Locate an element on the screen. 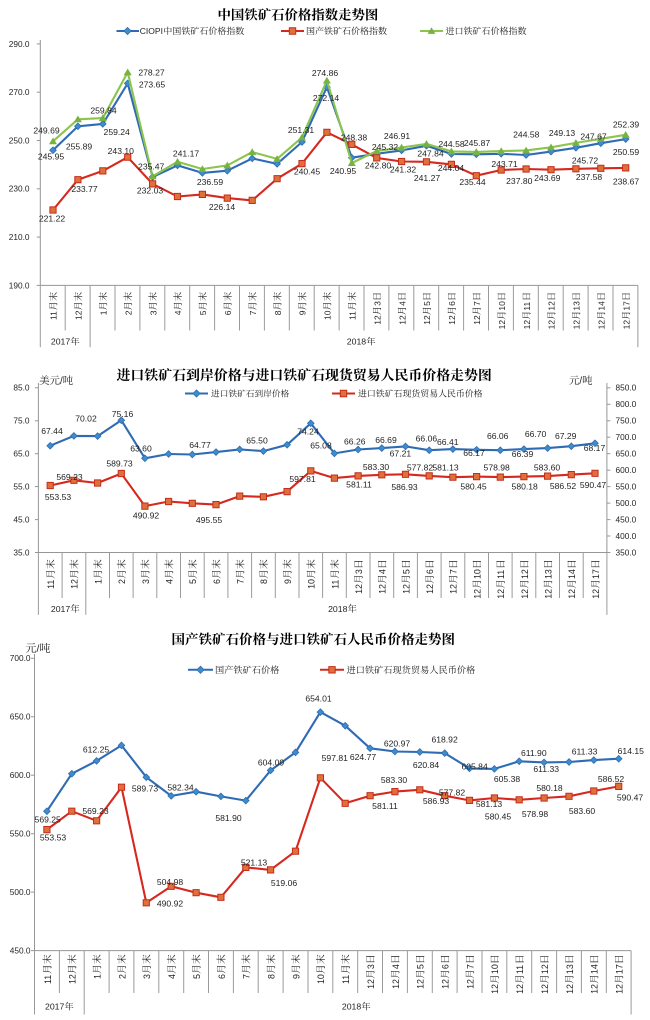 This screenshot has width=650, height=1020. svg-text: 521.13 is located at coordinates (254, 863).